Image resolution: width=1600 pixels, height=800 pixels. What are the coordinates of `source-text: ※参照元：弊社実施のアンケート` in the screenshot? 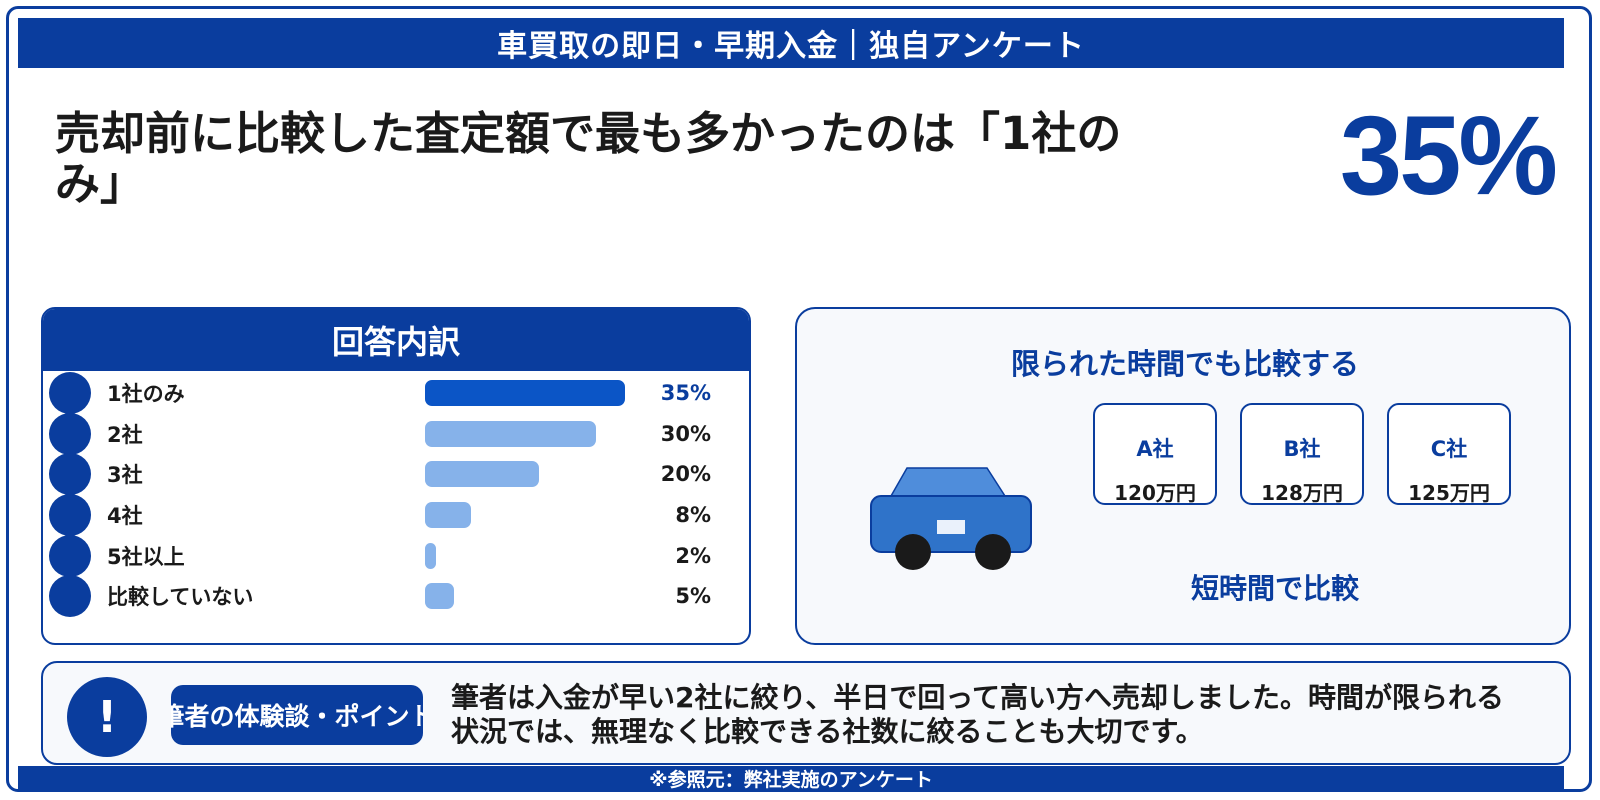 It's located at (791, 779).